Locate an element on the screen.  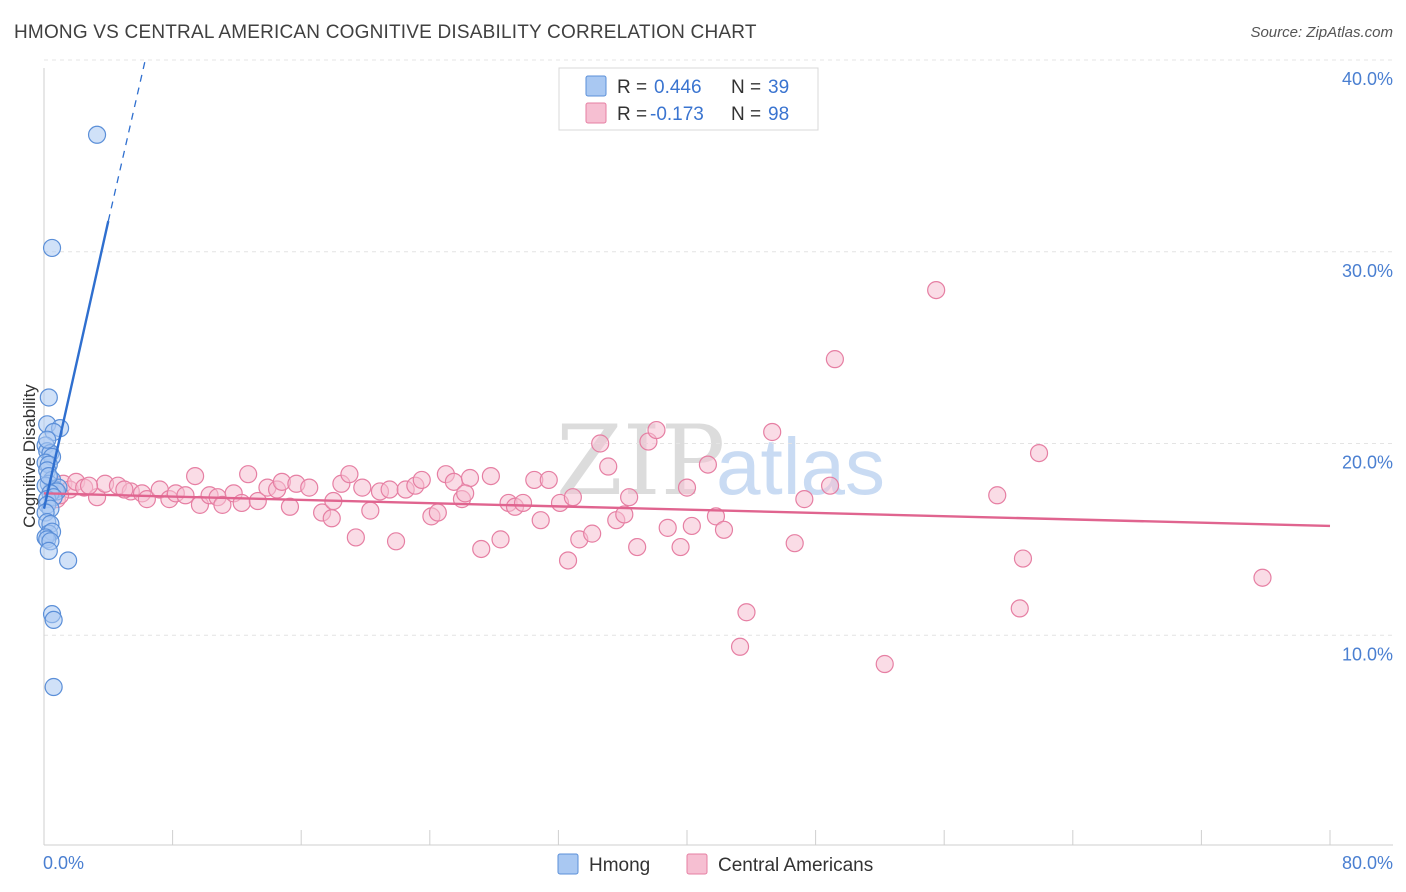
watermark: ZIP atlas is located at coordinates (720, 461).